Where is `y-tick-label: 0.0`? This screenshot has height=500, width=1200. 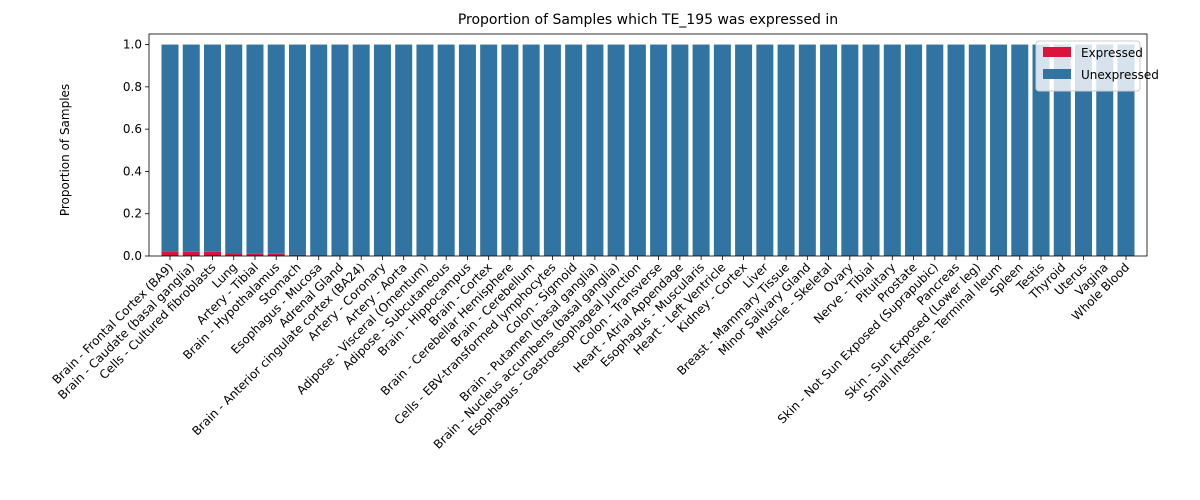 y-tick-label: 0.0 is located at coordinates (132, 256).